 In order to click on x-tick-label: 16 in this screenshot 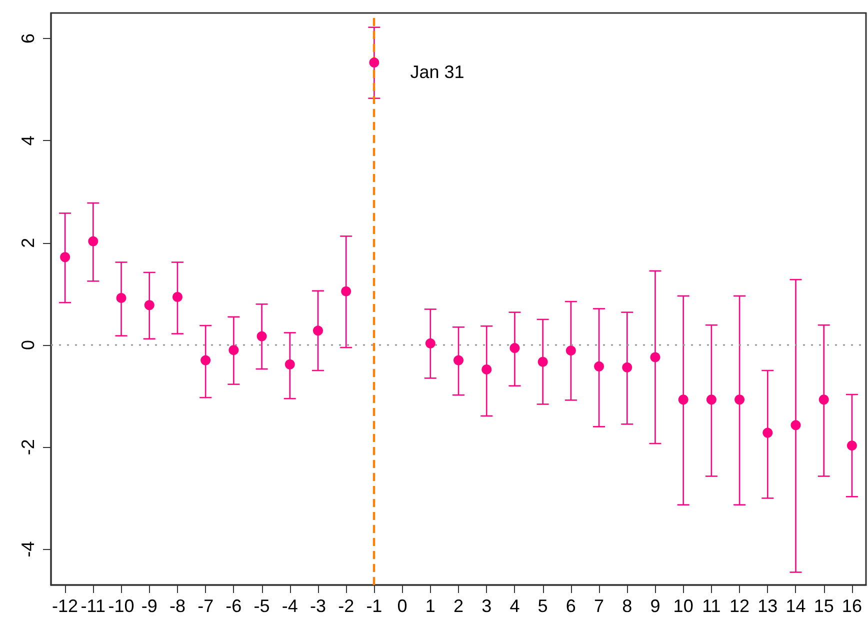, I will do `click(852, 606)`.